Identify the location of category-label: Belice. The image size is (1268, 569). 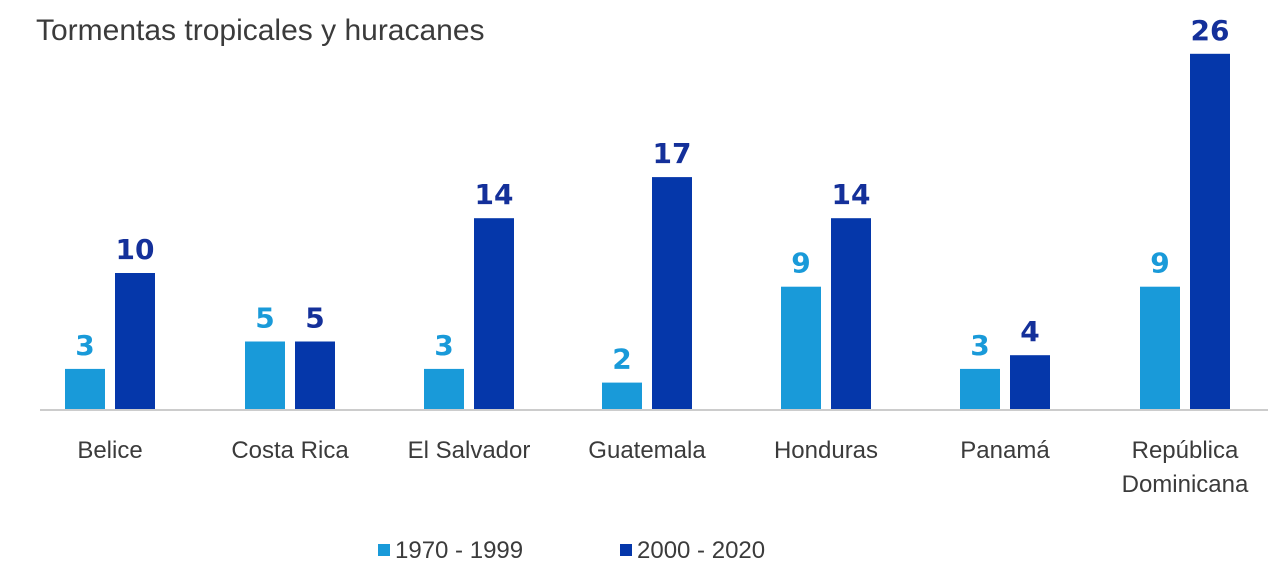
(109, 450).